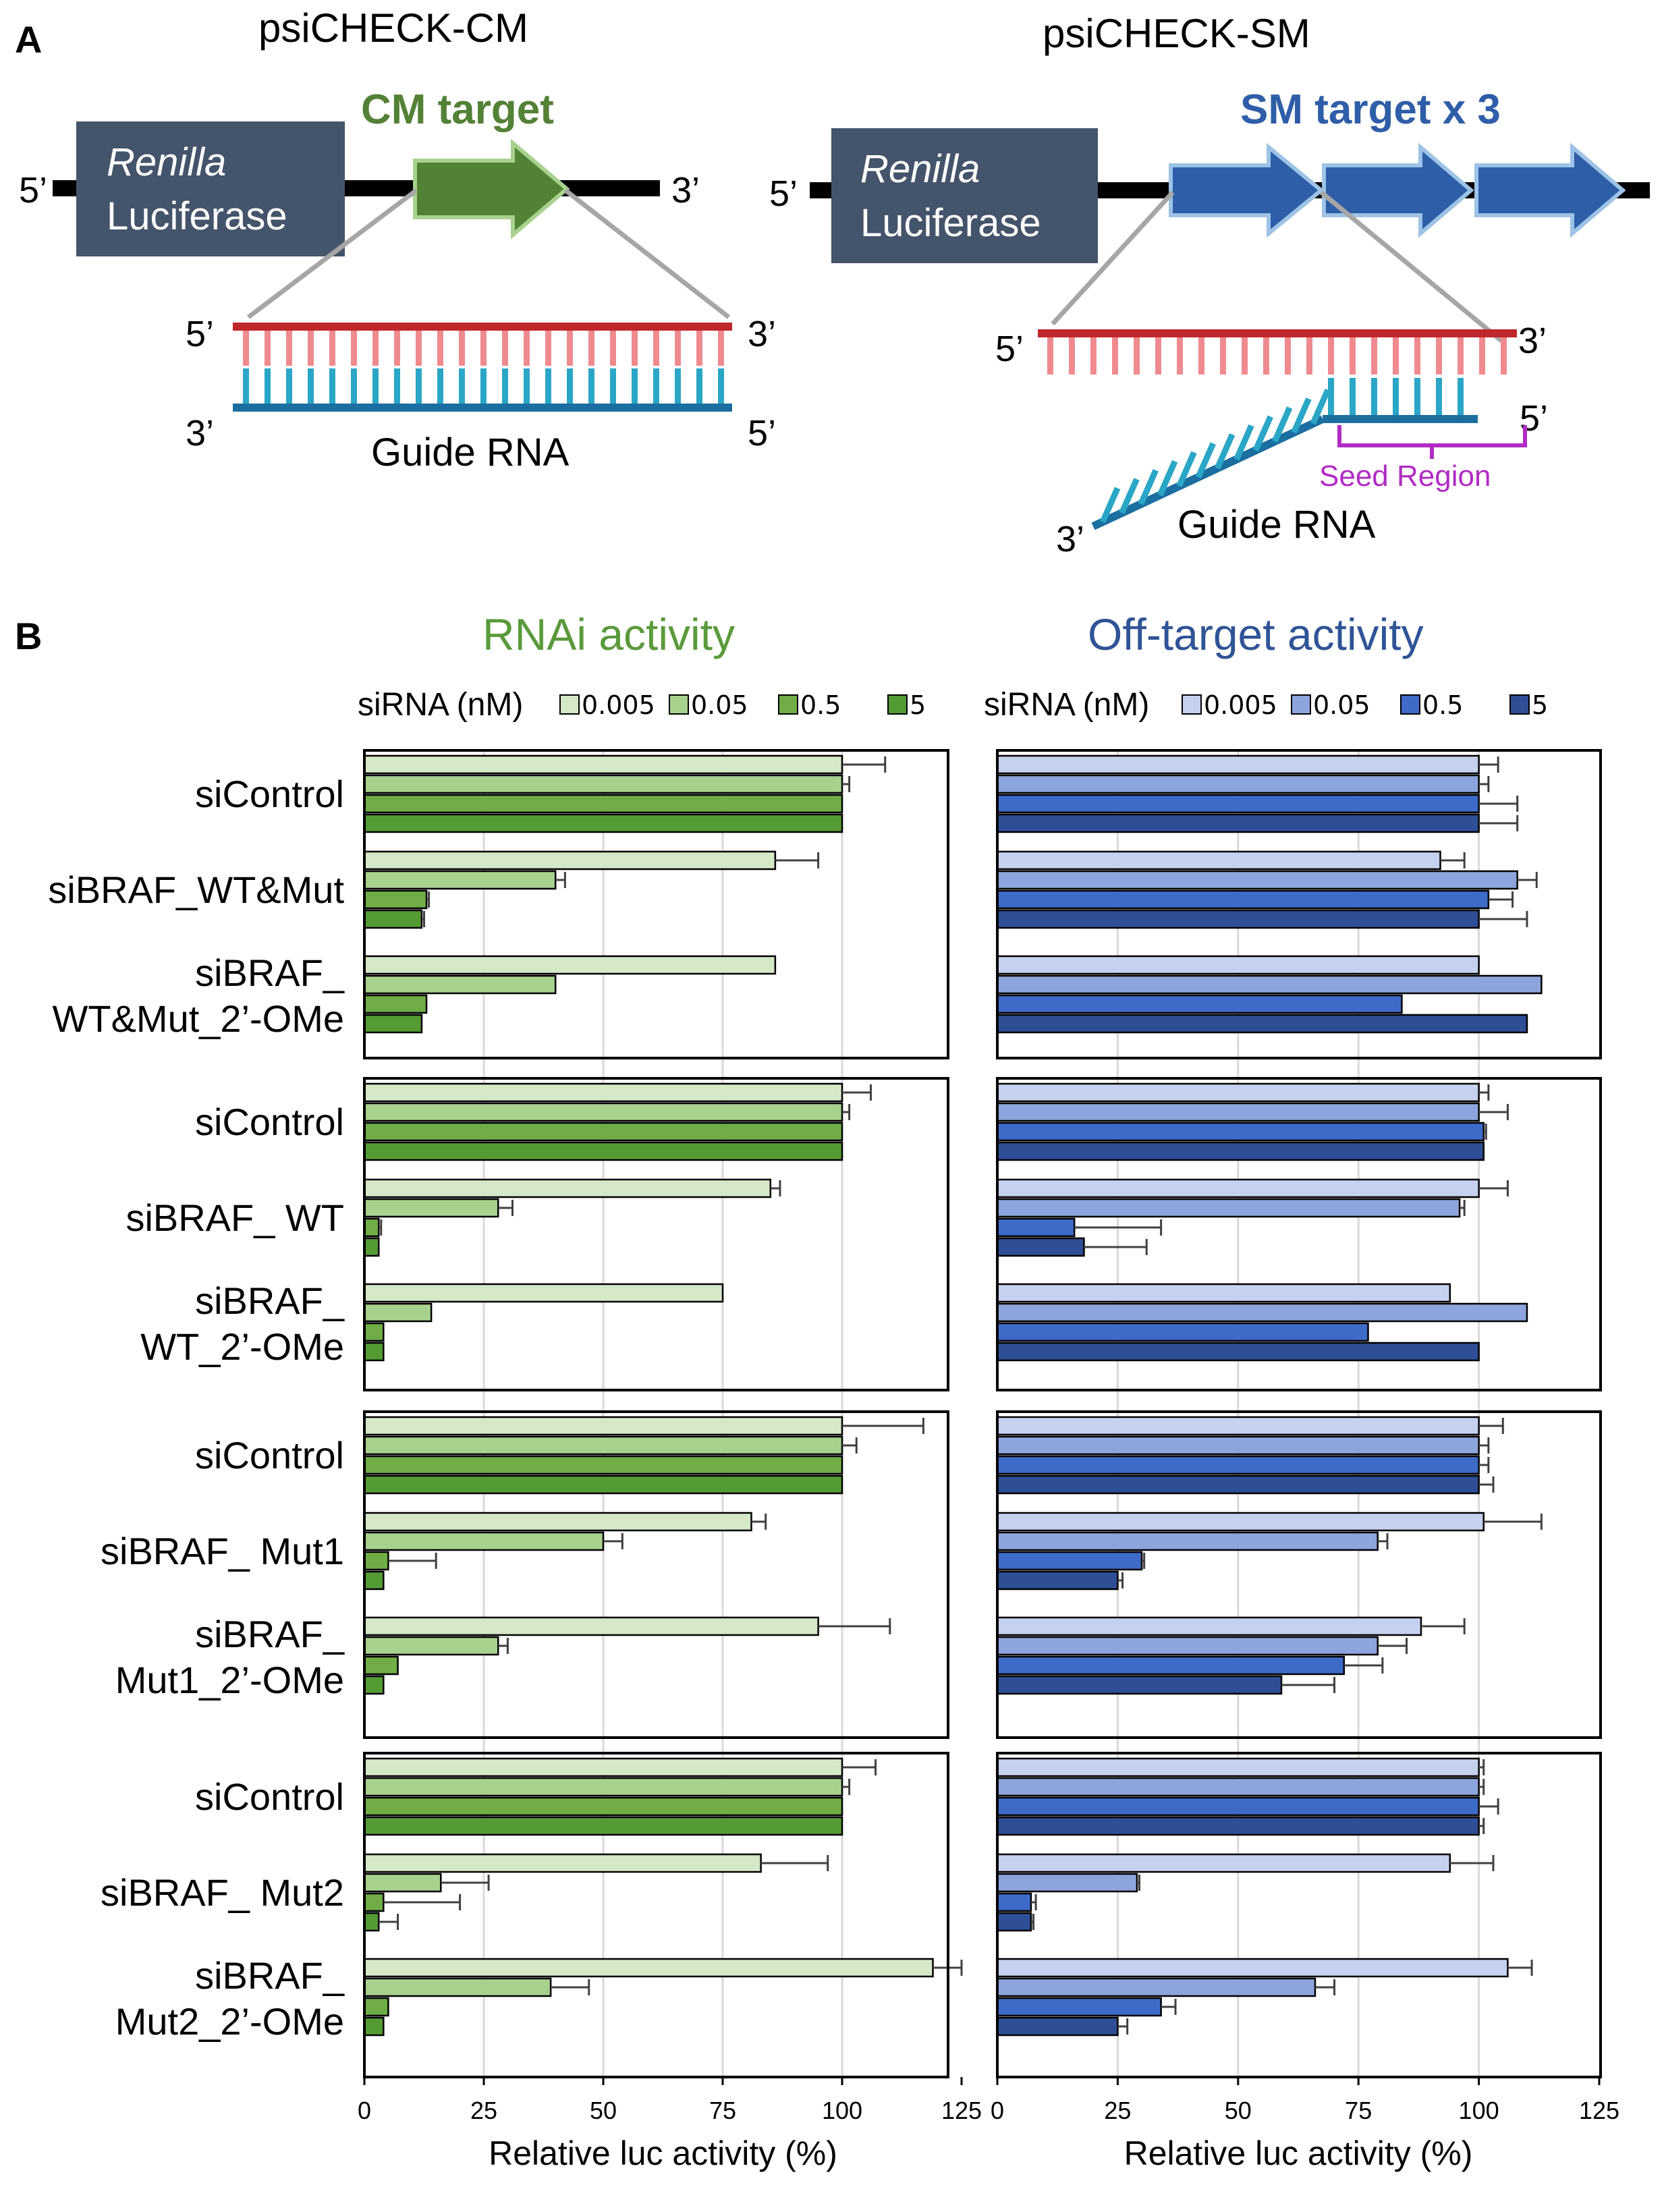 This screenshot has width=1664, height=2212. What do you see at coordinates (229, 1680) in the screenshot?
I see `row-label: Mut1_2’-OMe` at bounding box center [229, 1680].